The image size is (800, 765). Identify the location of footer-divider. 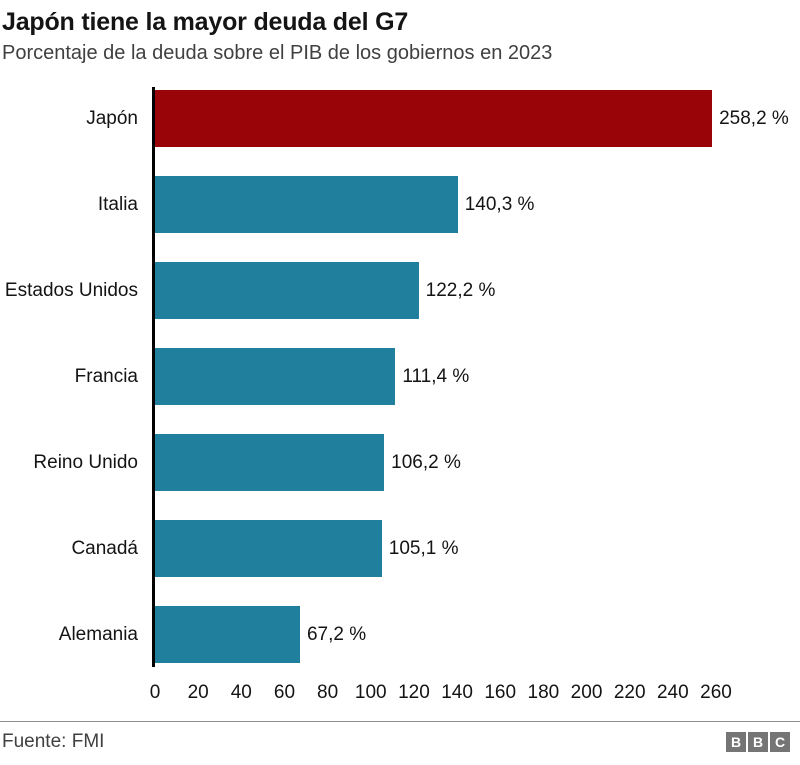
(400, 721).